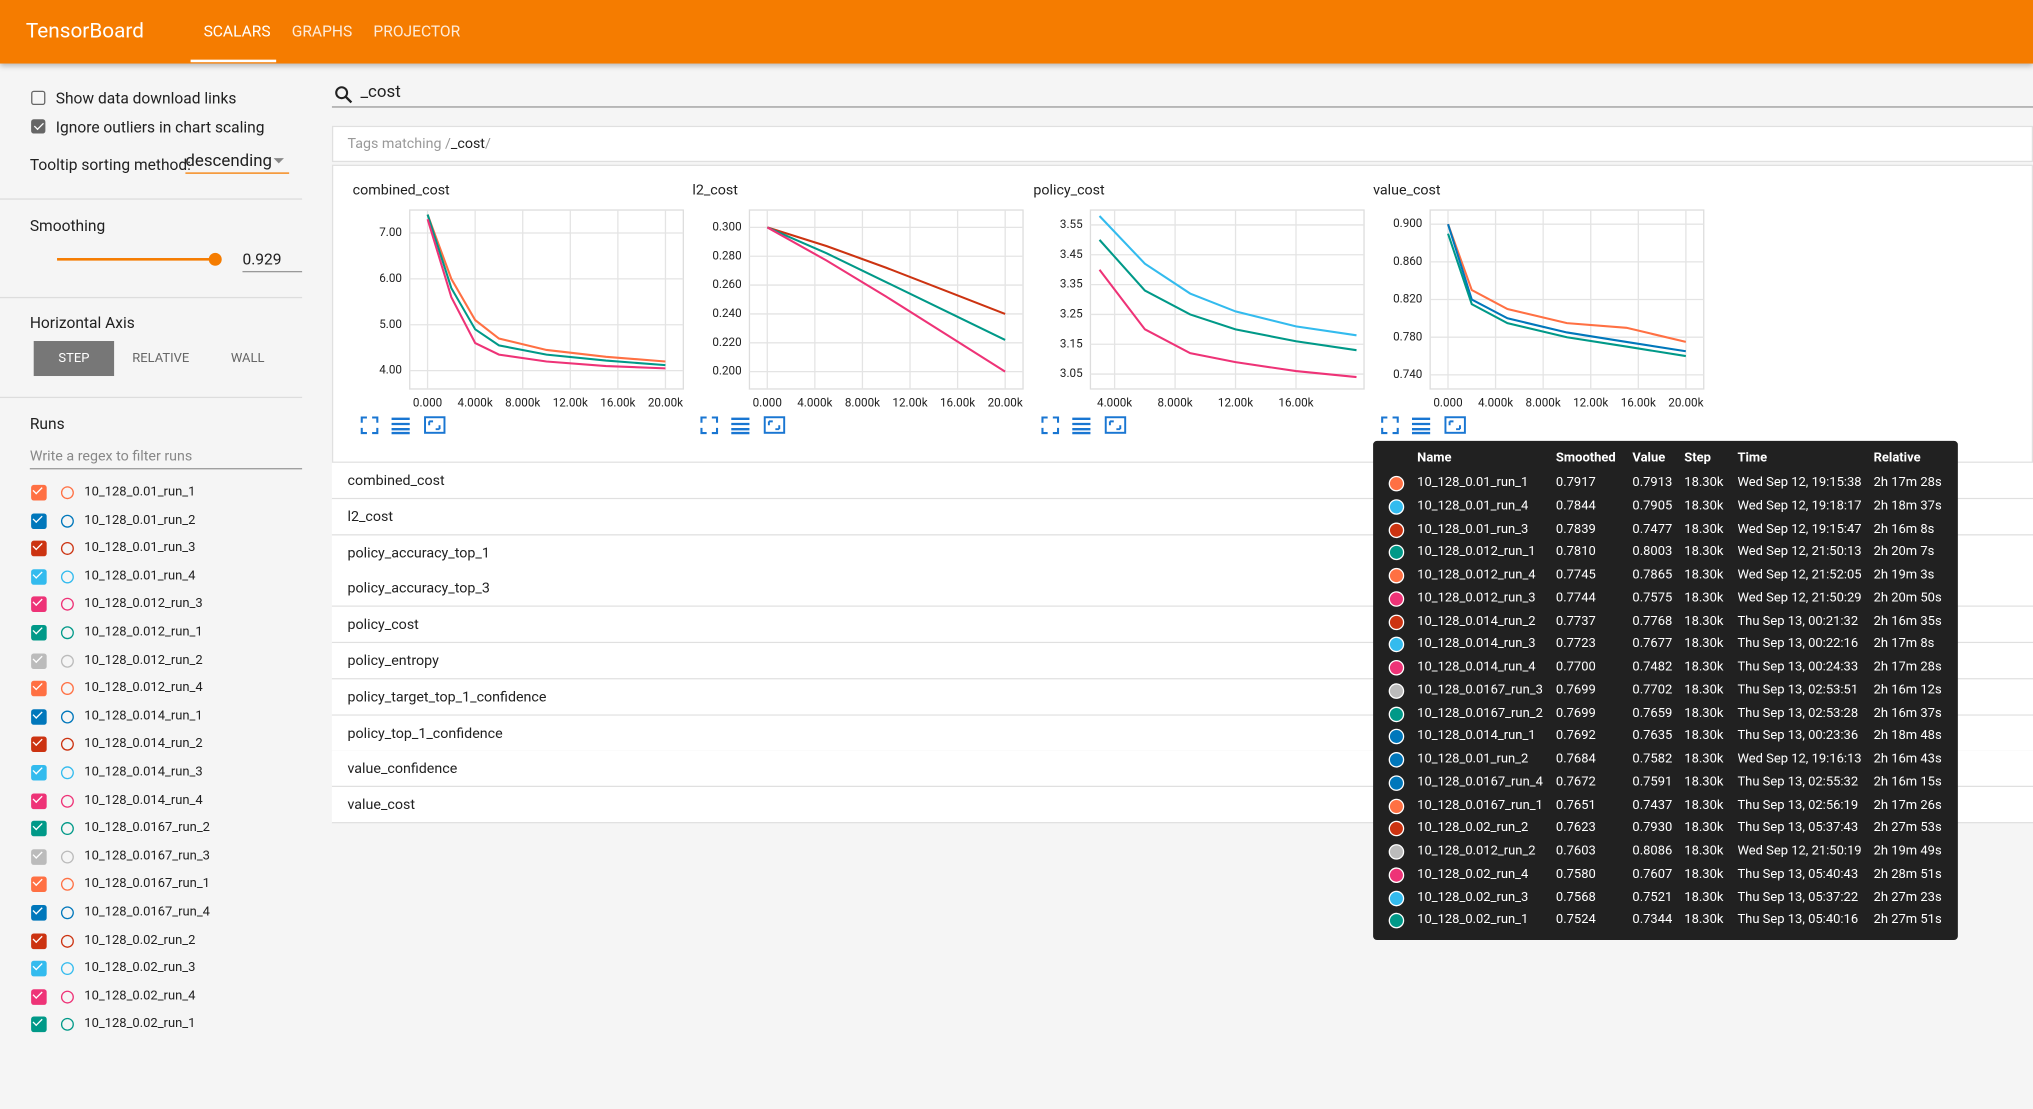 This screenshot has width=2033, height=1109. What do you see at coordinates (1907, 598) in the screenshot?
I see `tooltip-cell: 2h 20m 50s` at bounding box center [1907, 598].